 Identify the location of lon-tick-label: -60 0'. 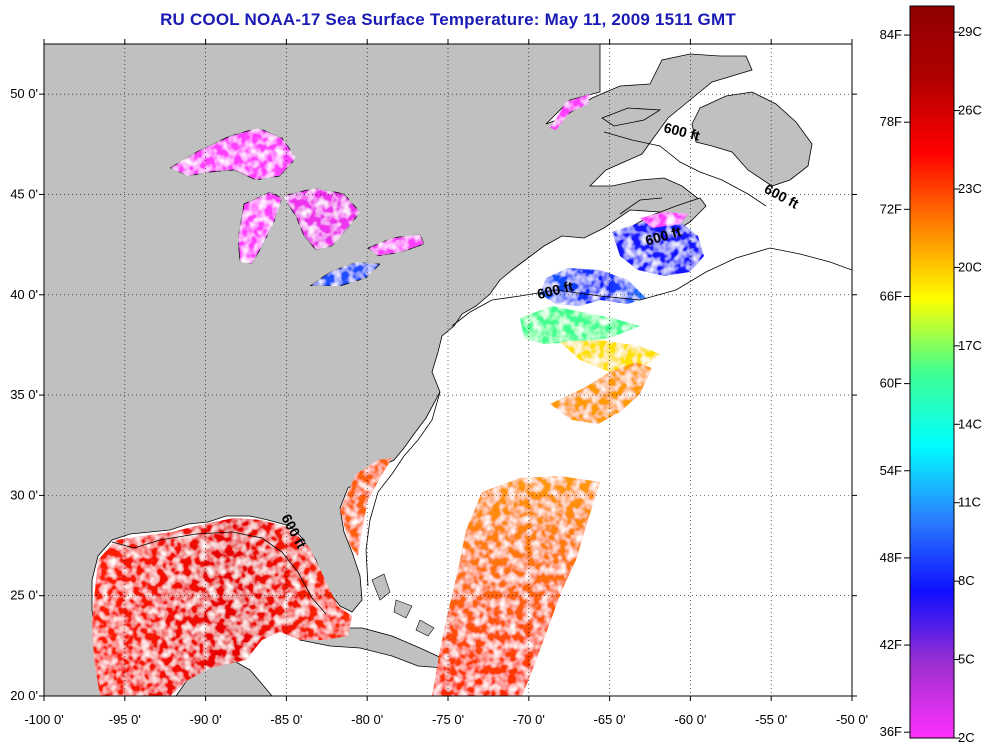
(690, 719).